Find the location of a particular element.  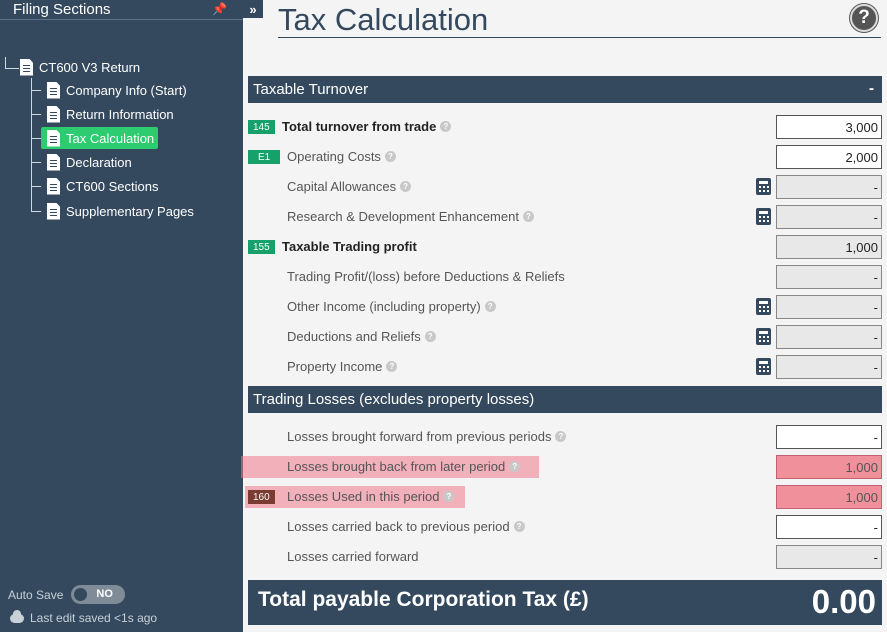

total-label: Total payable Corporation Tax (£) is located at coordinates (423, 599).